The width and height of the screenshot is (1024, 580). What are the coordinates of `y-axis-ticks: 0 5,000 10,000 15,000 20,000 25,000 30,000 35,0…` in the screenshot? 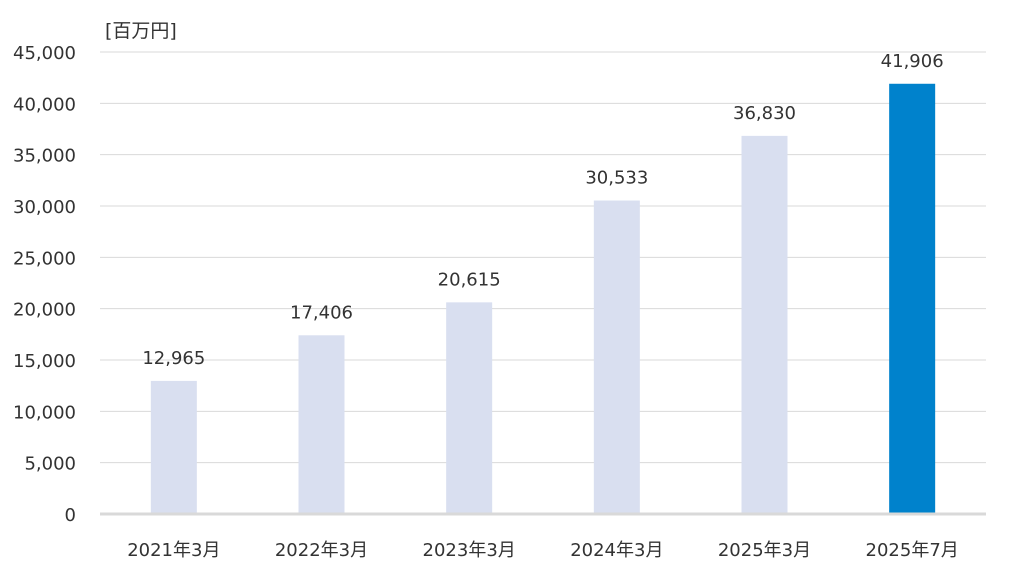 It's located at (44, 284).